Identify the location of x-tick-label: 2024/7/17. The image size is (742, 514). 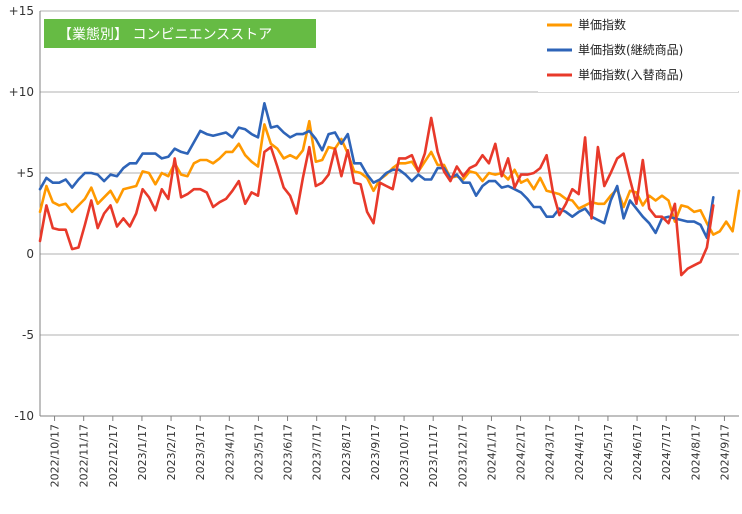
(666, 452).